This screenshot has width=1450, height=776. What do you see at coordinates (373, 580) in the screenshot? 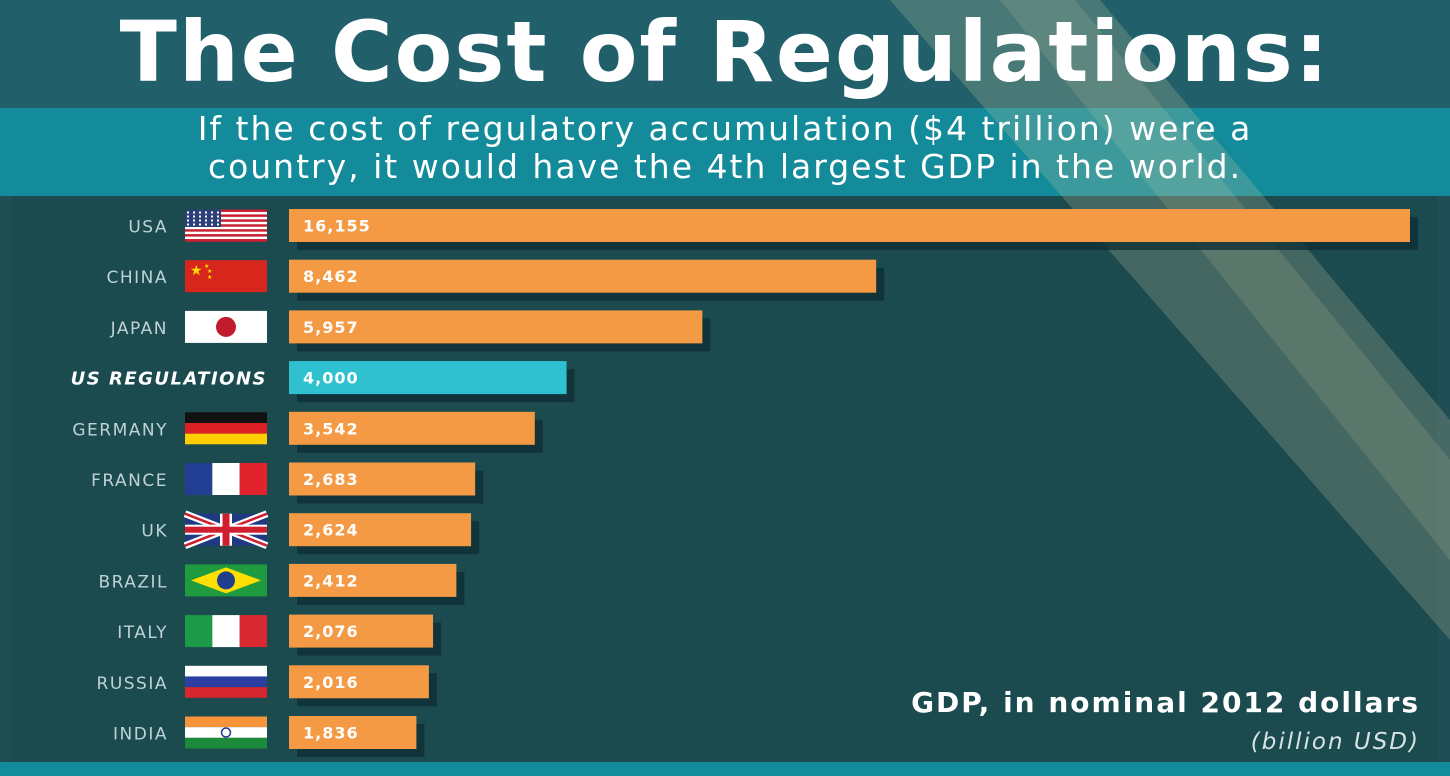
I see `bar-brazil` at bounding box center [373, 580].